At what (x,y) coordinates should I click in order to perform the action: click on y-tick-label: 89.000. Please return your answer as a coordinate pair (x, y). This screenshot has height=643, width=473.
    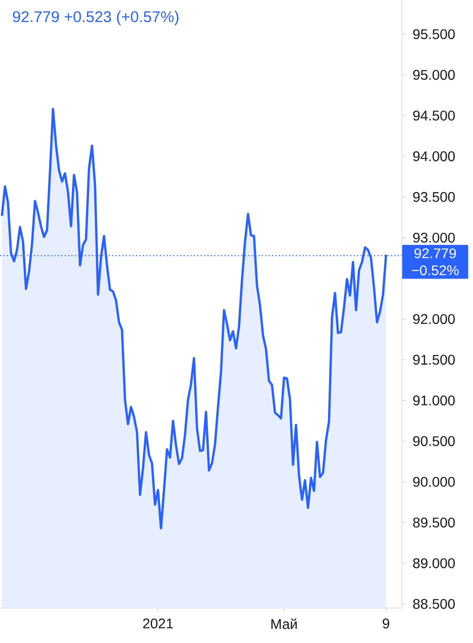
    Looking at the image, I should click on (434, 563).